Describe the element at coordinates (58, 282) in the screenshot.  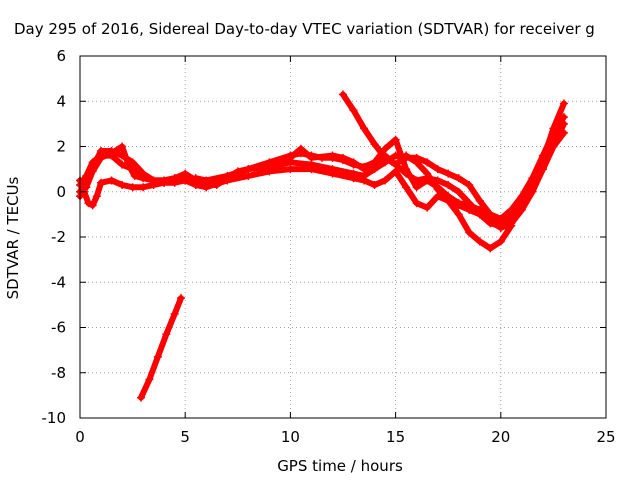
I see `y-tick-label: -4` at that location.